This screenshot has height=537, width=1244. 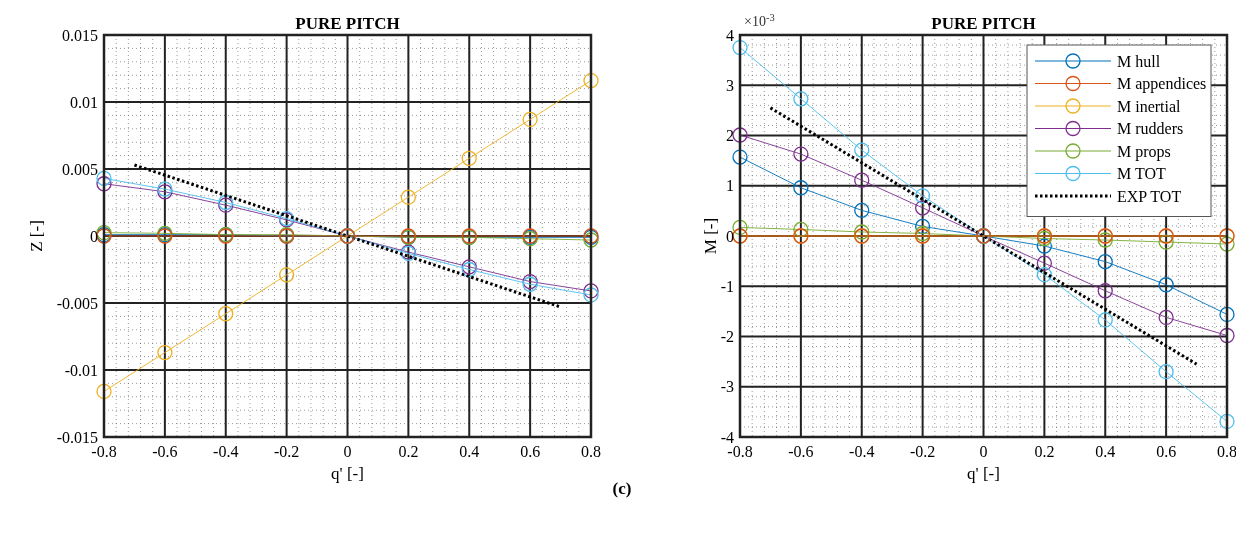 What do you see at coordinates (80, 35) in the screenshot?
I see `y-tick-label: 0.015` at bounding box center [80, 35].